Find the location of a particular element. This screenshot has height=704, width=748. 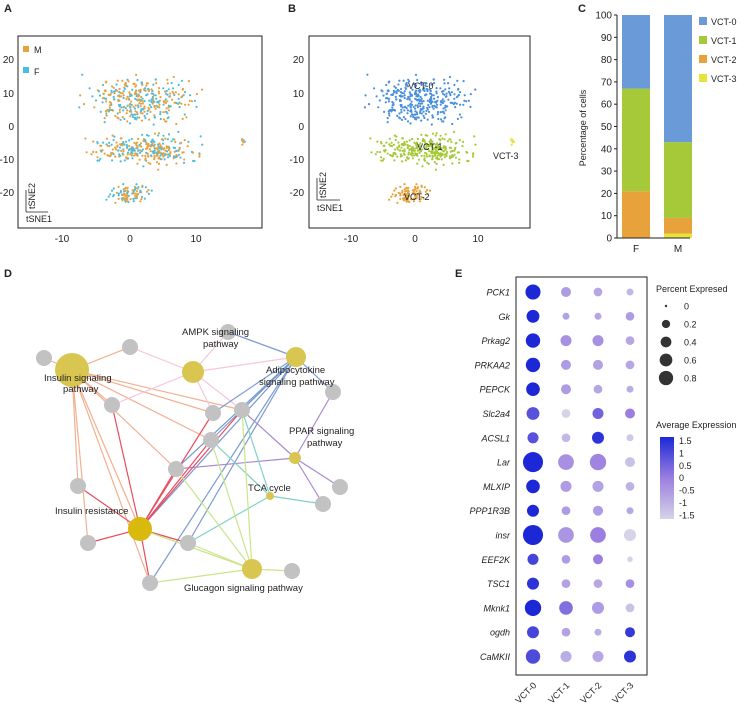

panel-b-frame is located at coordinates (419, 132).